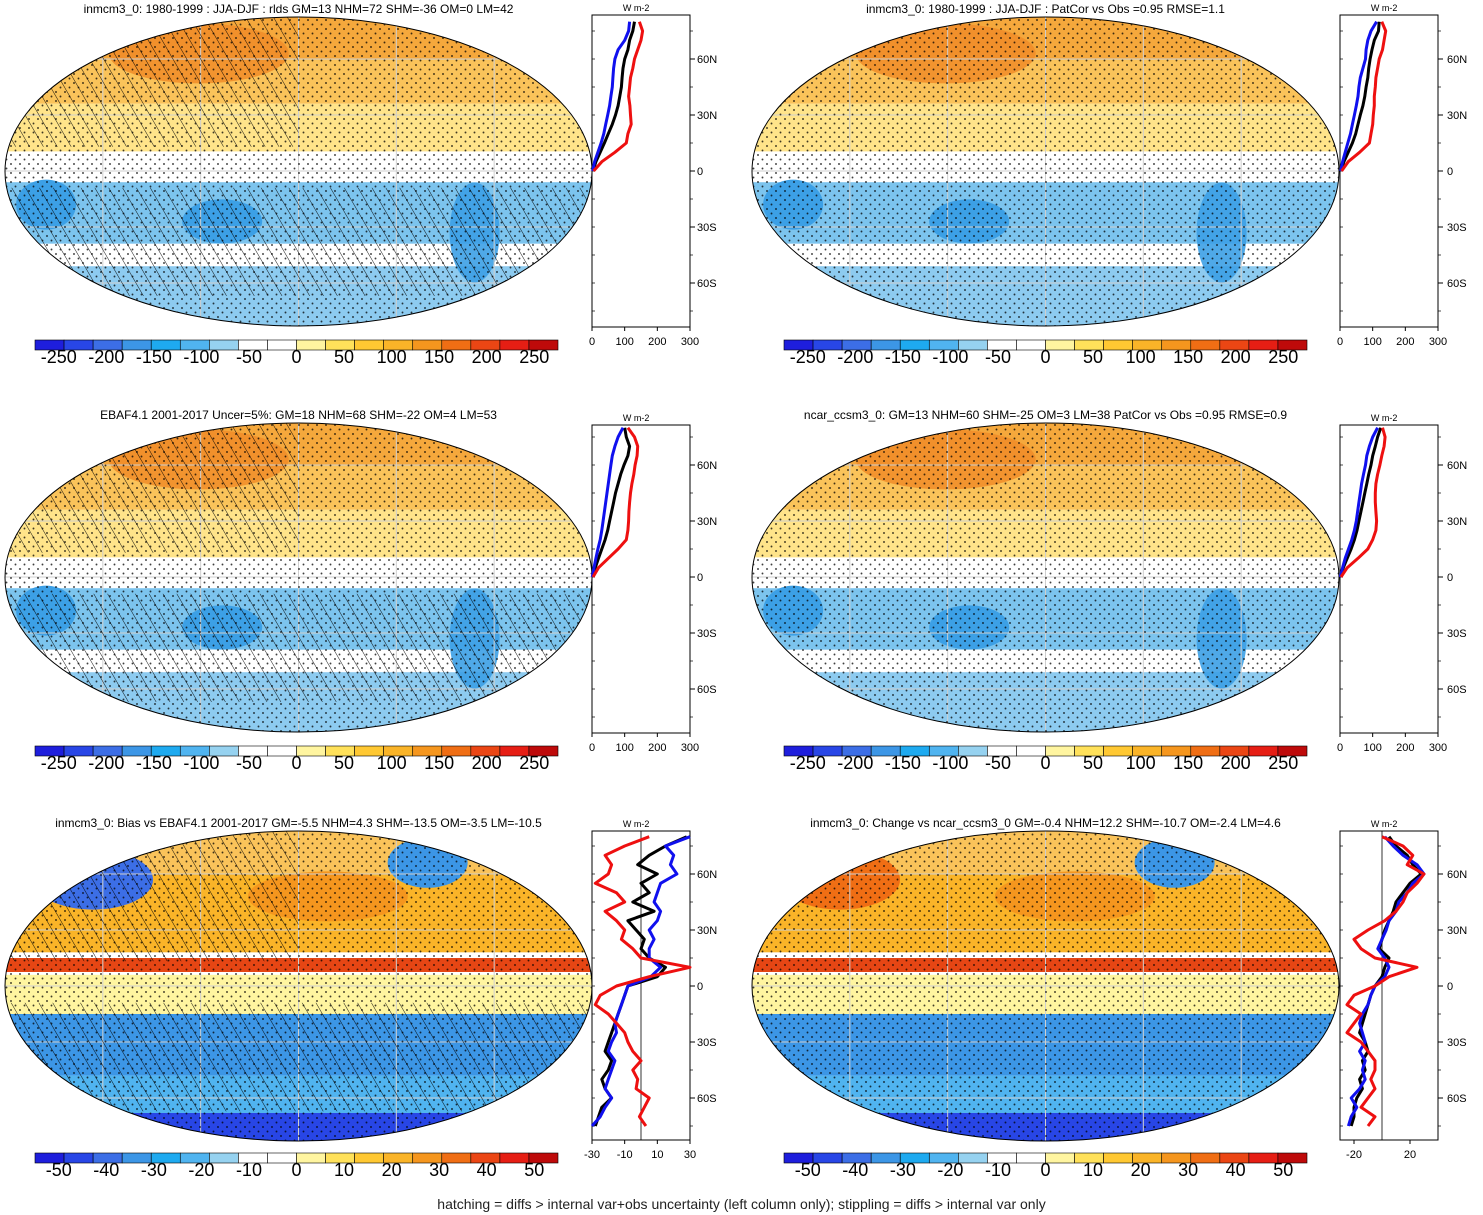 Image resolution: width=1483 pixels, height=1215 pixels. I want to click on colorbar-tick-label: -10, so click(249, 1170).